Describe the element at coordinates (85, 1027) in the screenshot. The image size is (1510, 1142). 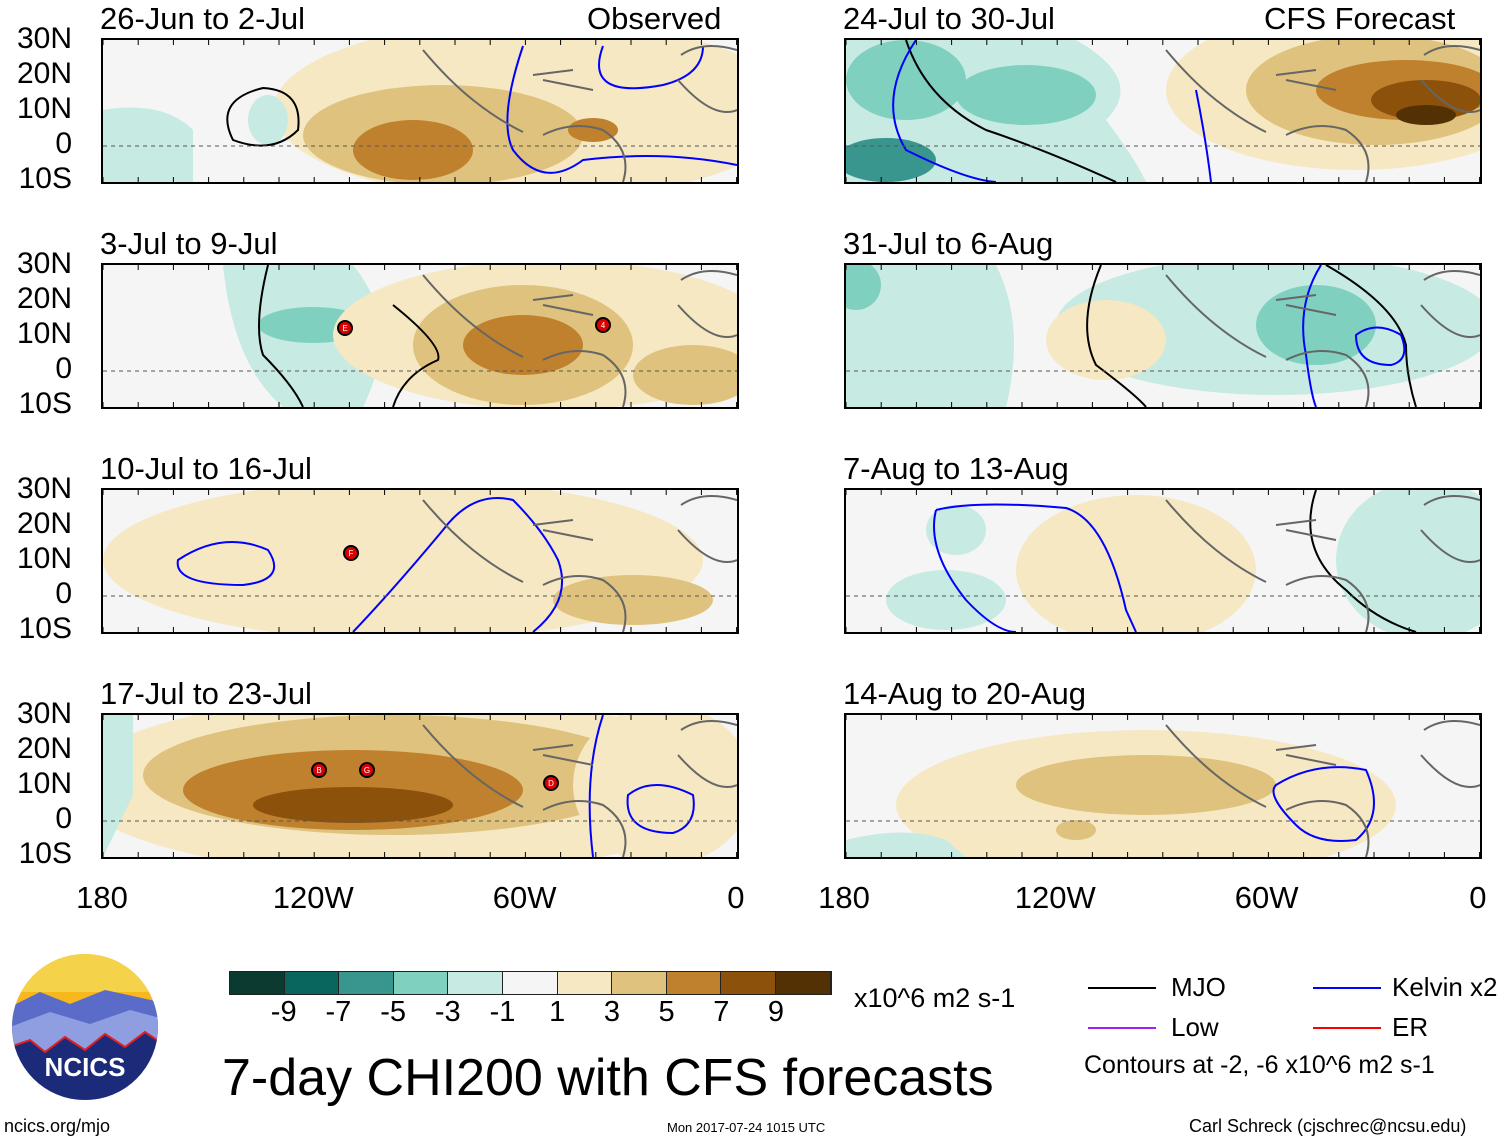
I see `ncics-logo: NCICS` at that location.